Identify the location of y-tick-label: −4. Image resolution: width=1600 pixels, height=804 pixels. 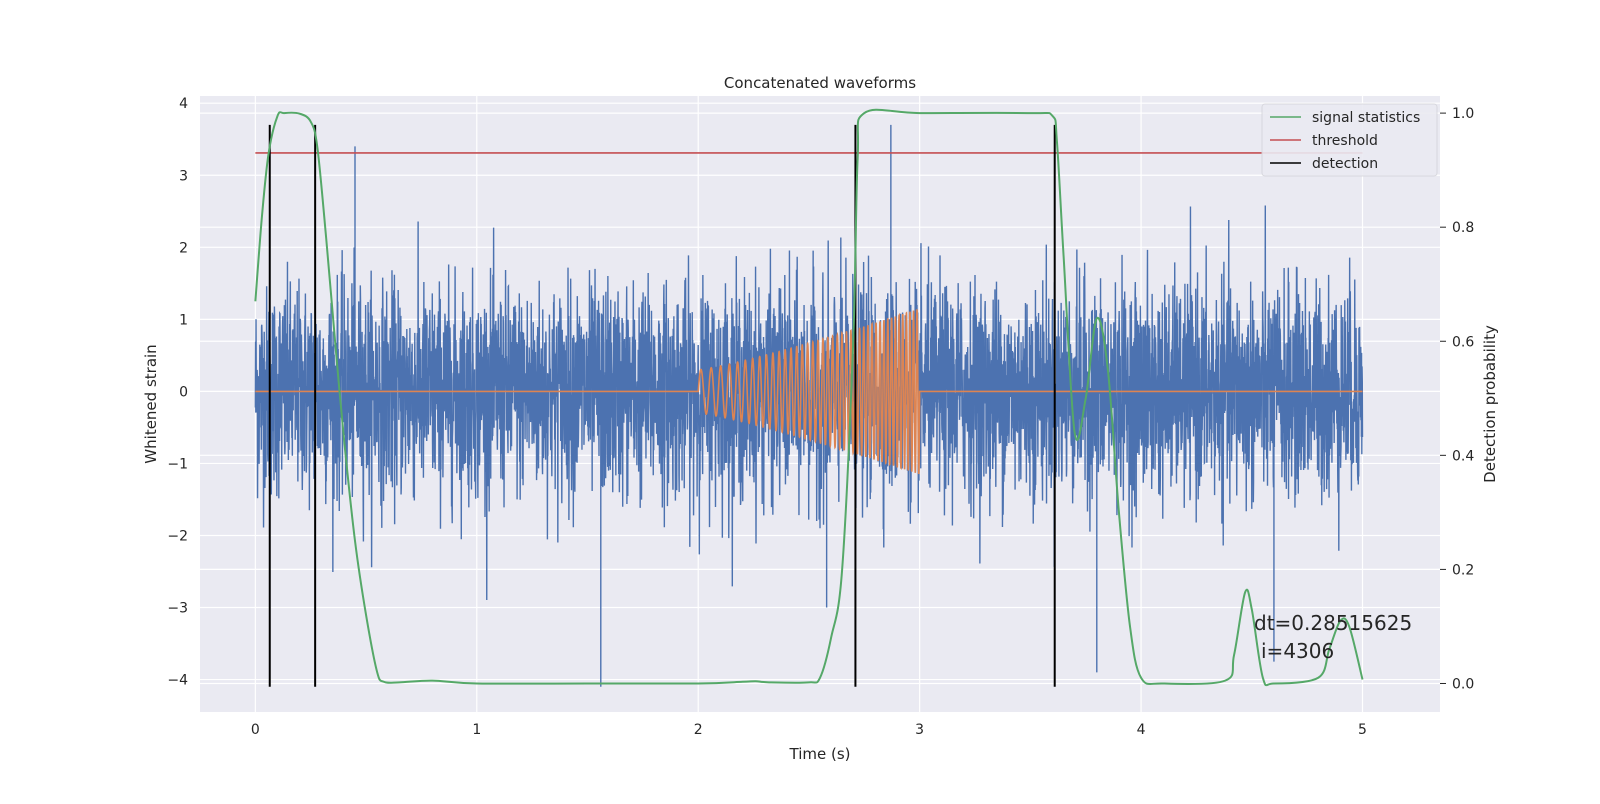
(177, 681).